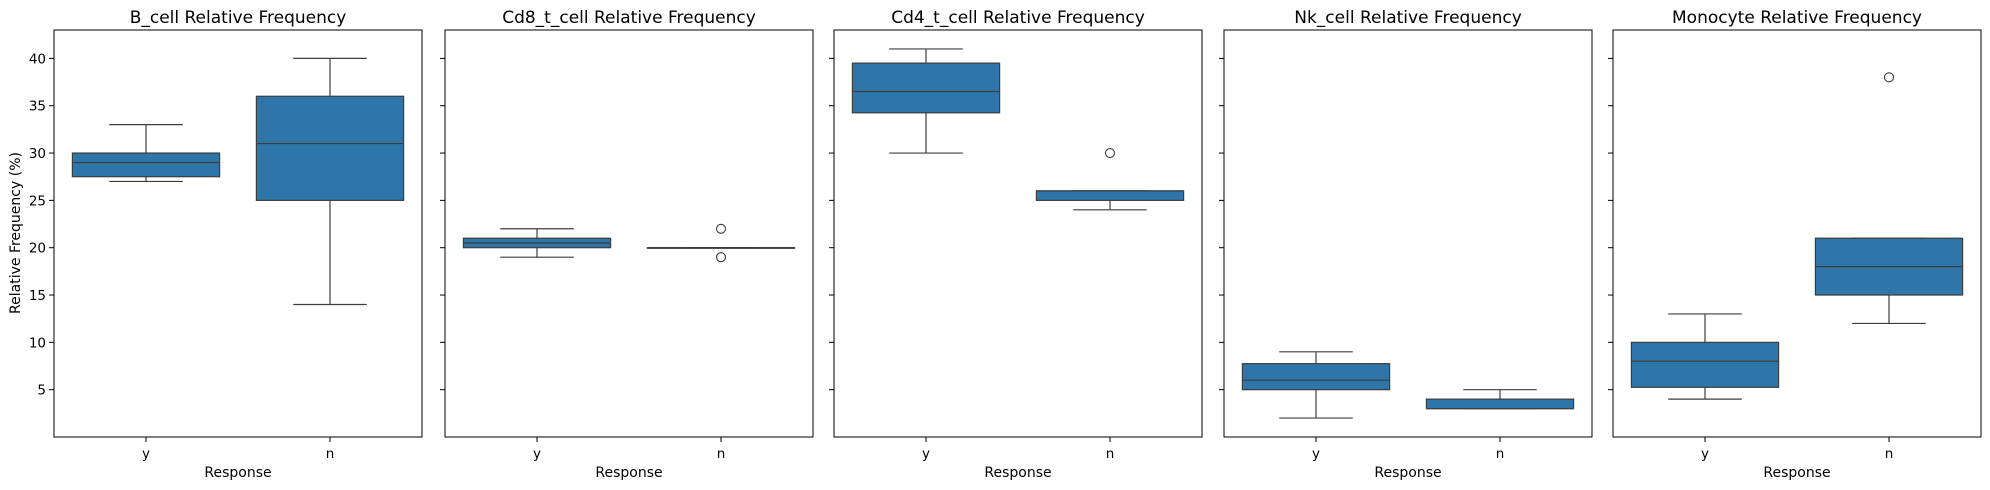  I want to click on y-tick-label: 20, so click(37, 249).